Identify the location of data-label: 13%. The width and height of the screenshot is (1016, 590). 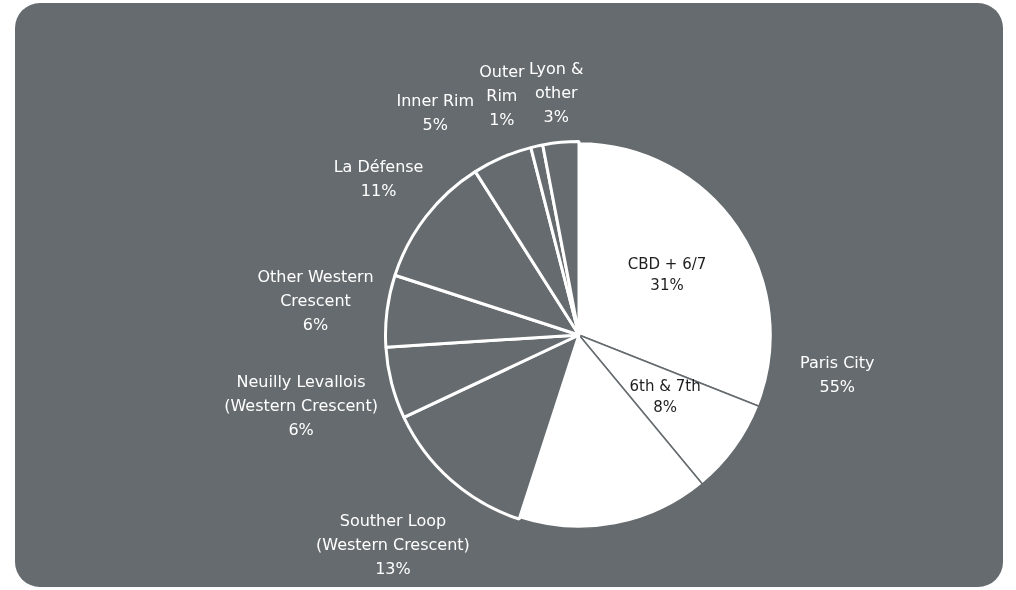
(393, 569).